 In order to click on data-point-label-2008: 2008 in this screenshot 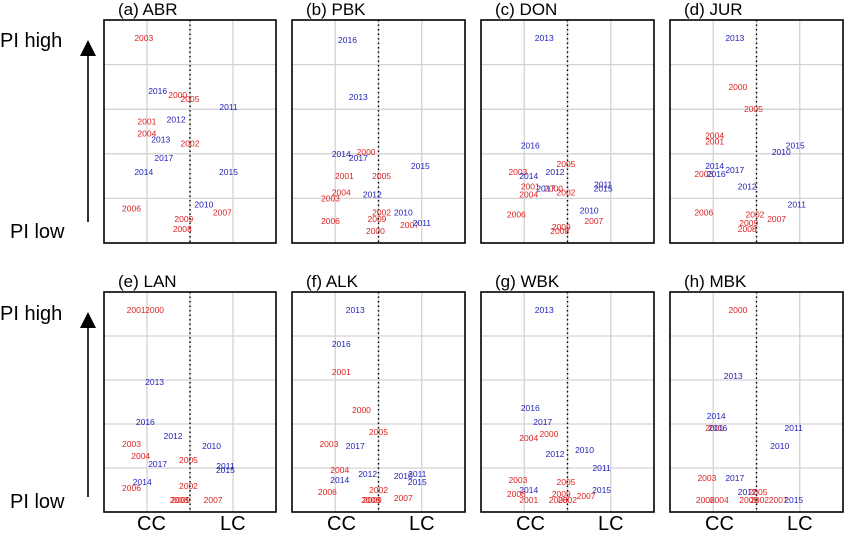, I will do `click(182, 229)`.